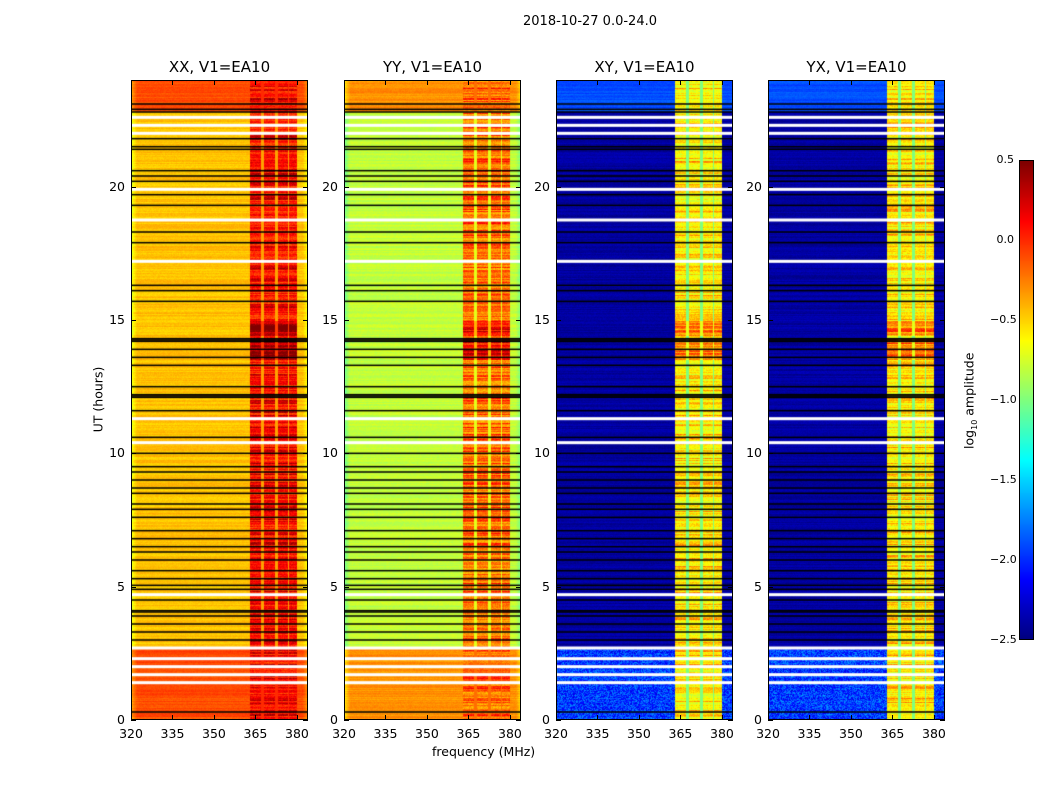 Image resolution: width=1050 pixels, height=800 pixels. Describe the element at coordinates (1005, 159) in the screenshot. I see `colorbar-tick-label: 0.5` at that location.